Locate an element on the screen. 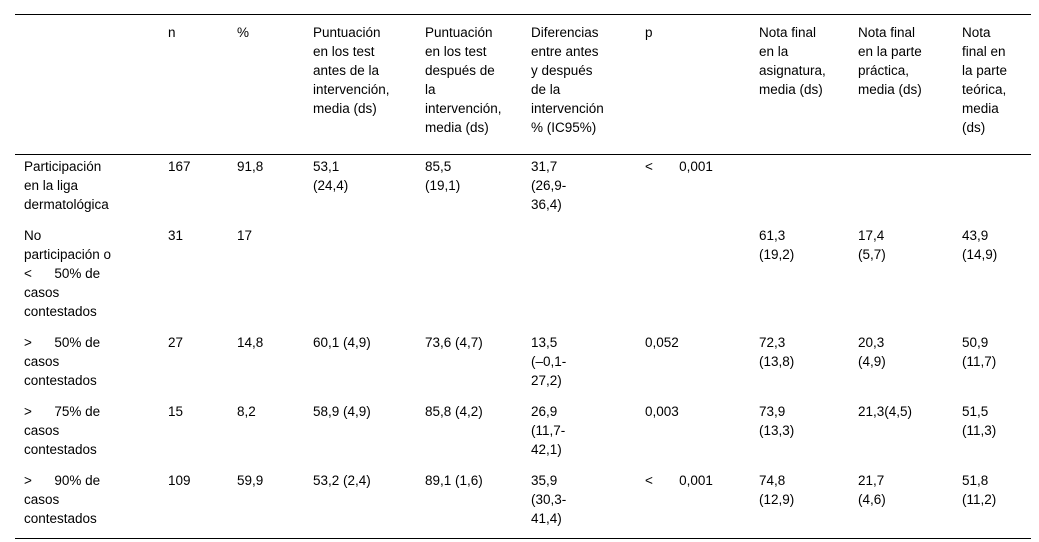  cell-grade-course is located at coordinates (808, 190).